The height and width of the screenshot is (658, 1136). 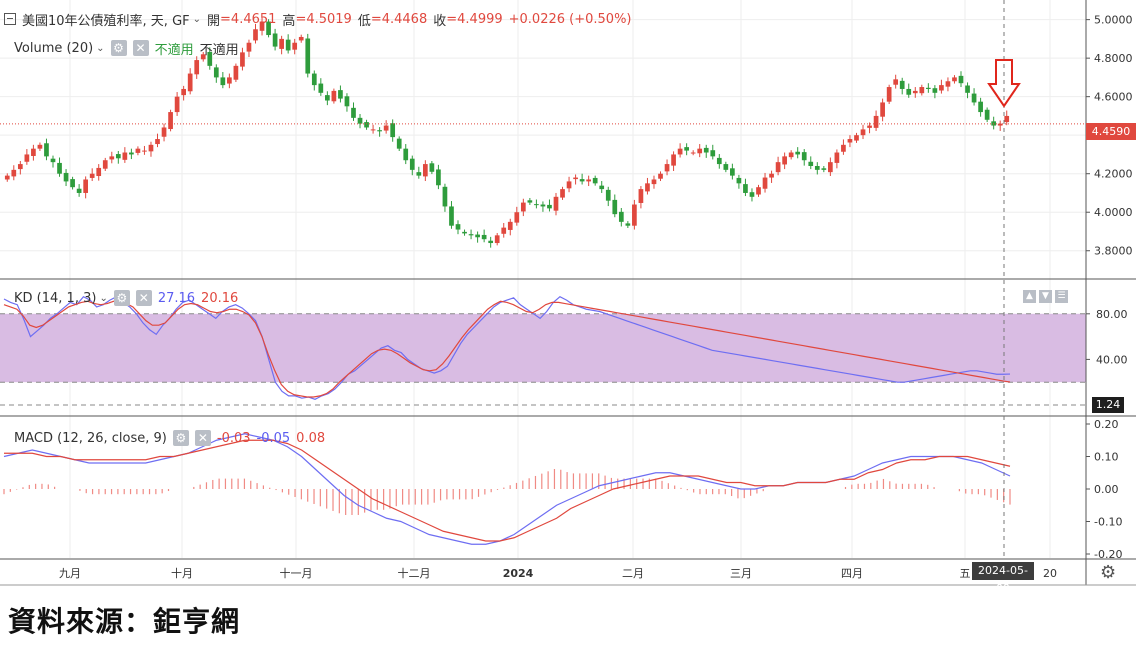 I want to click on source-caption: 資料來源：鉅亨網, so click(x=124, y=621).